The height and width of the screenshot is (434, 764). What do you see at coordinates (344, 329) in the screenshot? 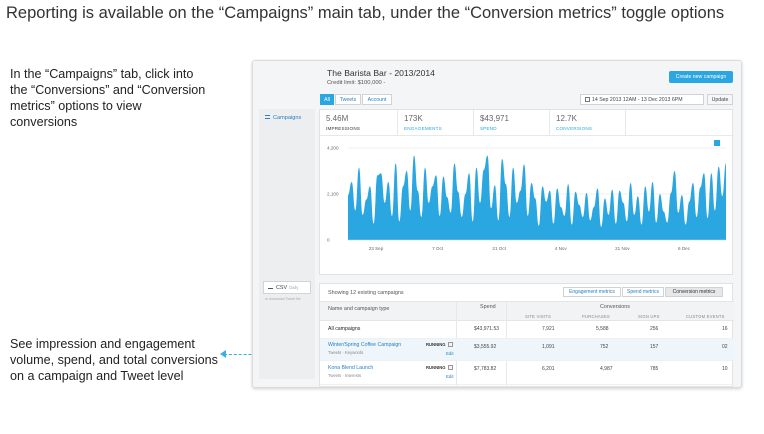
I see `campaign-name: All campaigns` at bounding box center [344, 329].